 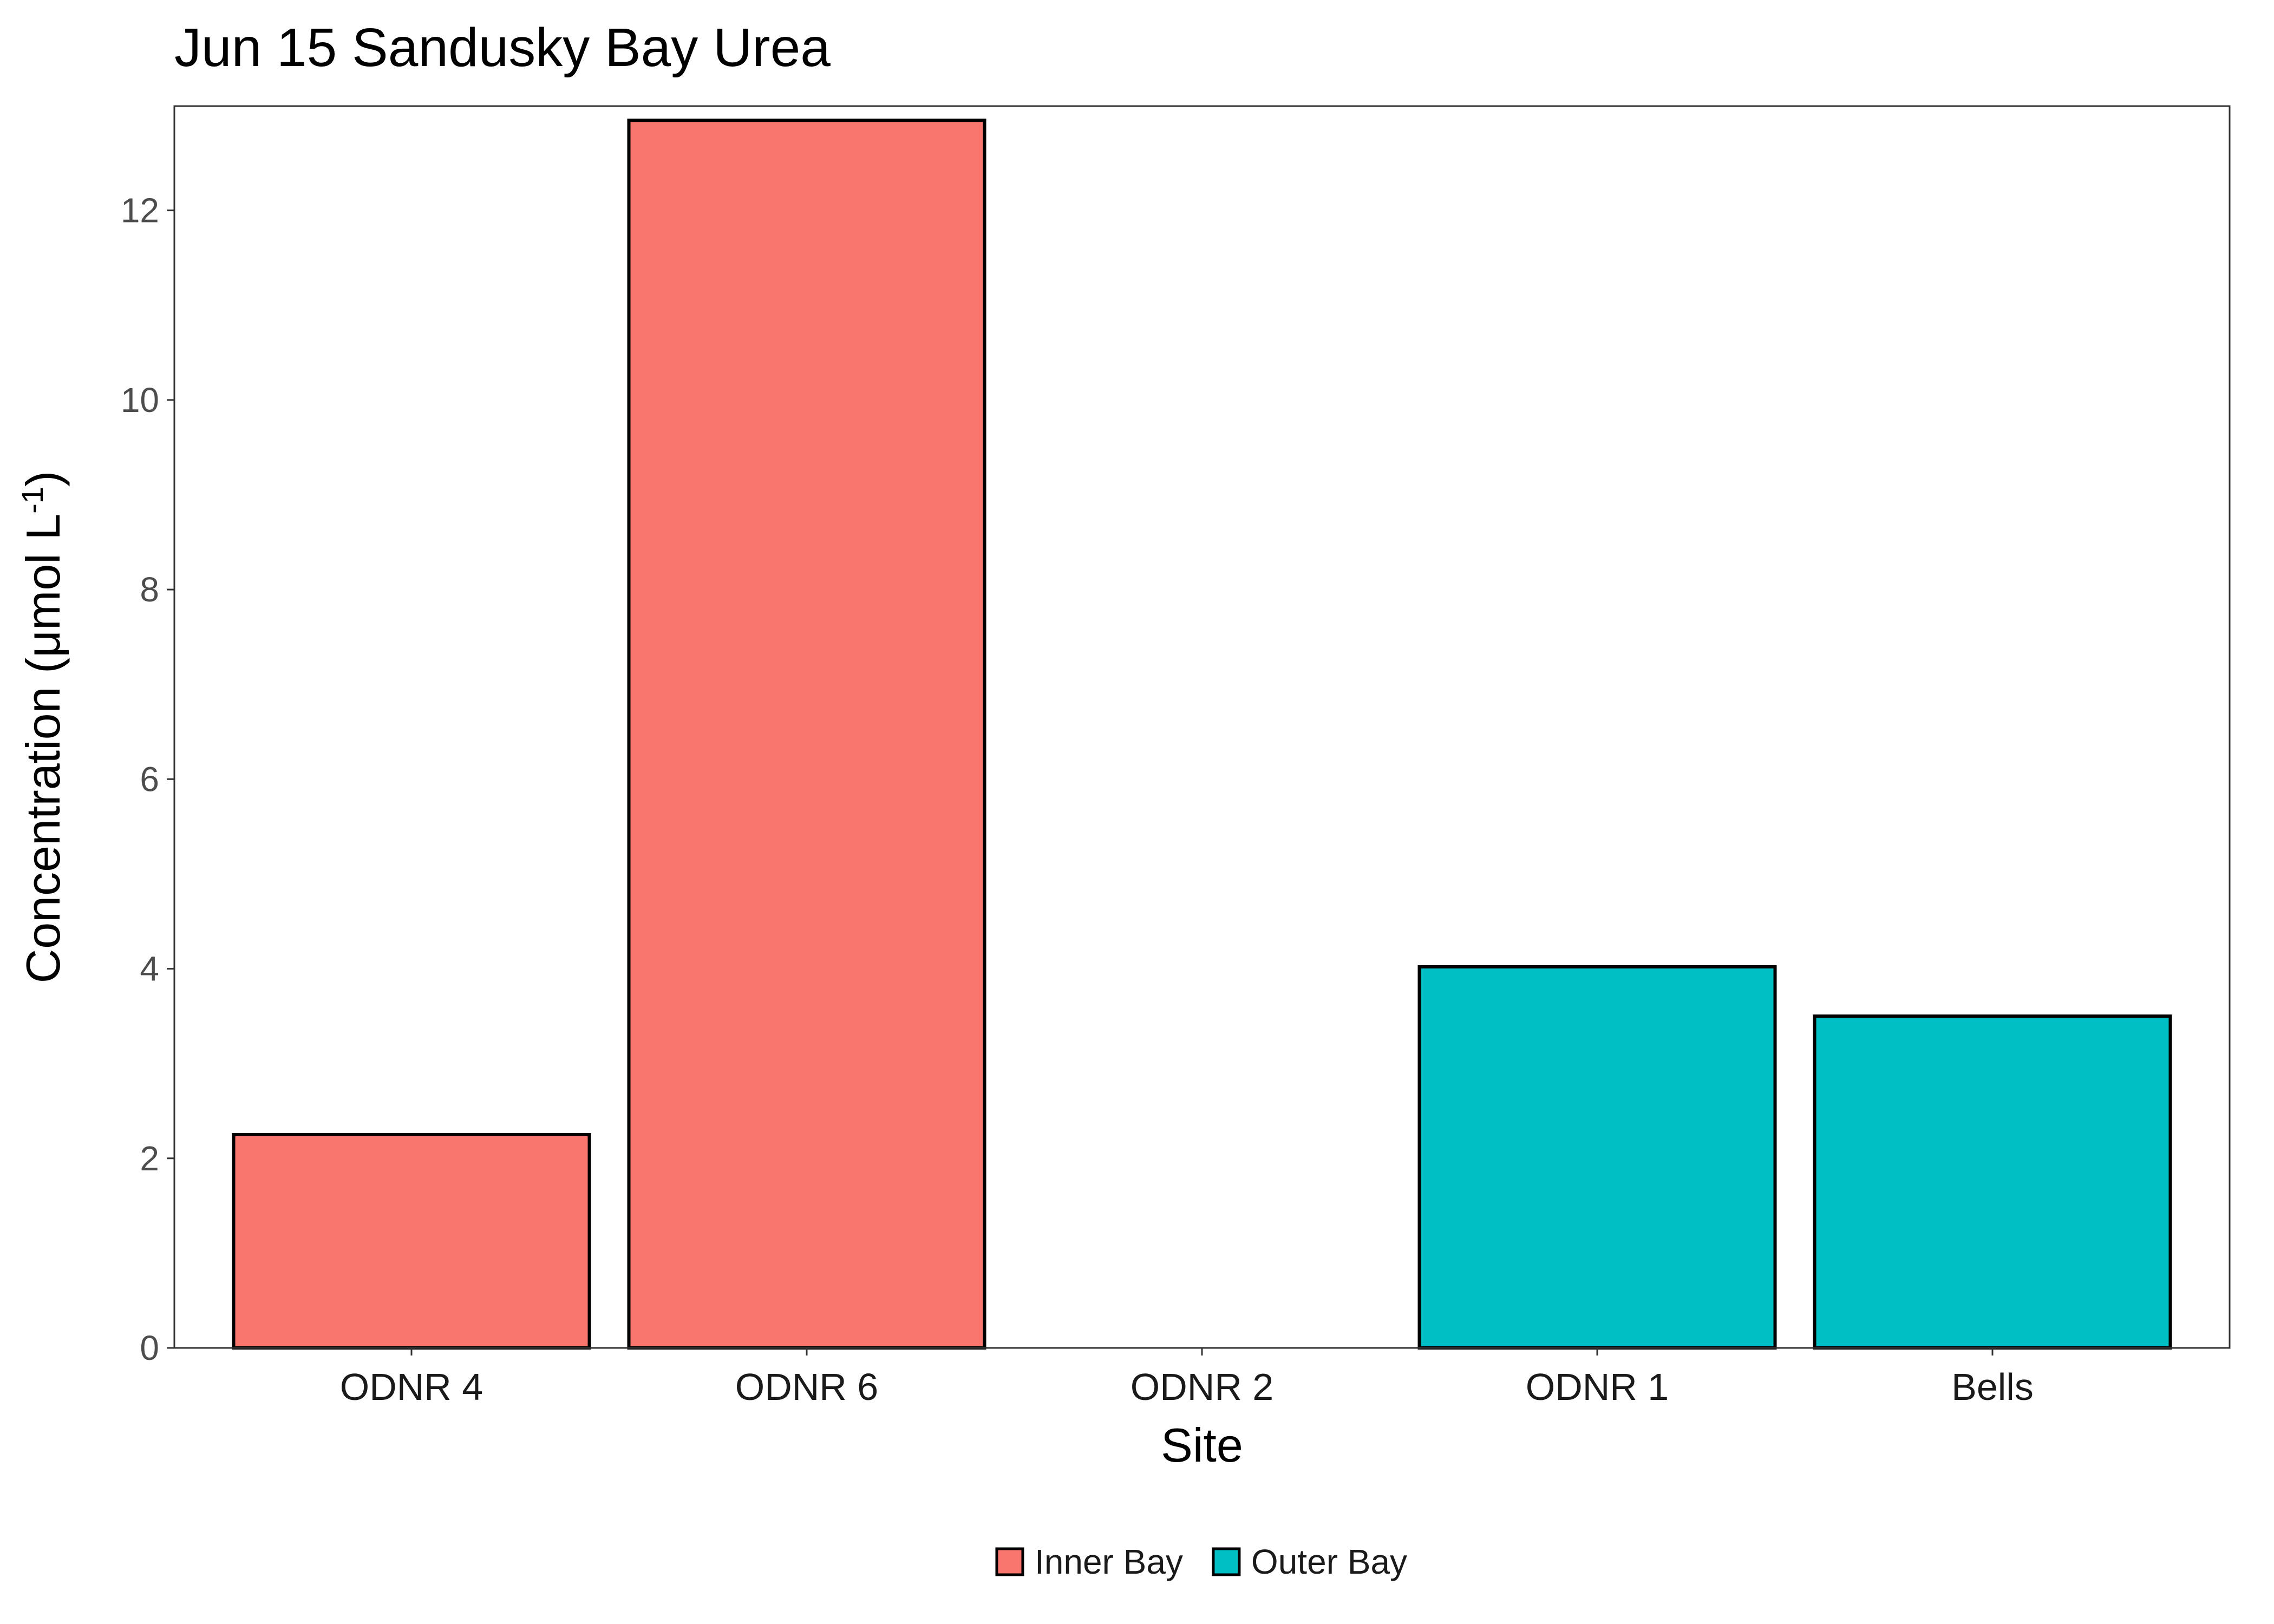 I want to click on x-tick-label: ODNR 4, so click(x=412, y=1387).